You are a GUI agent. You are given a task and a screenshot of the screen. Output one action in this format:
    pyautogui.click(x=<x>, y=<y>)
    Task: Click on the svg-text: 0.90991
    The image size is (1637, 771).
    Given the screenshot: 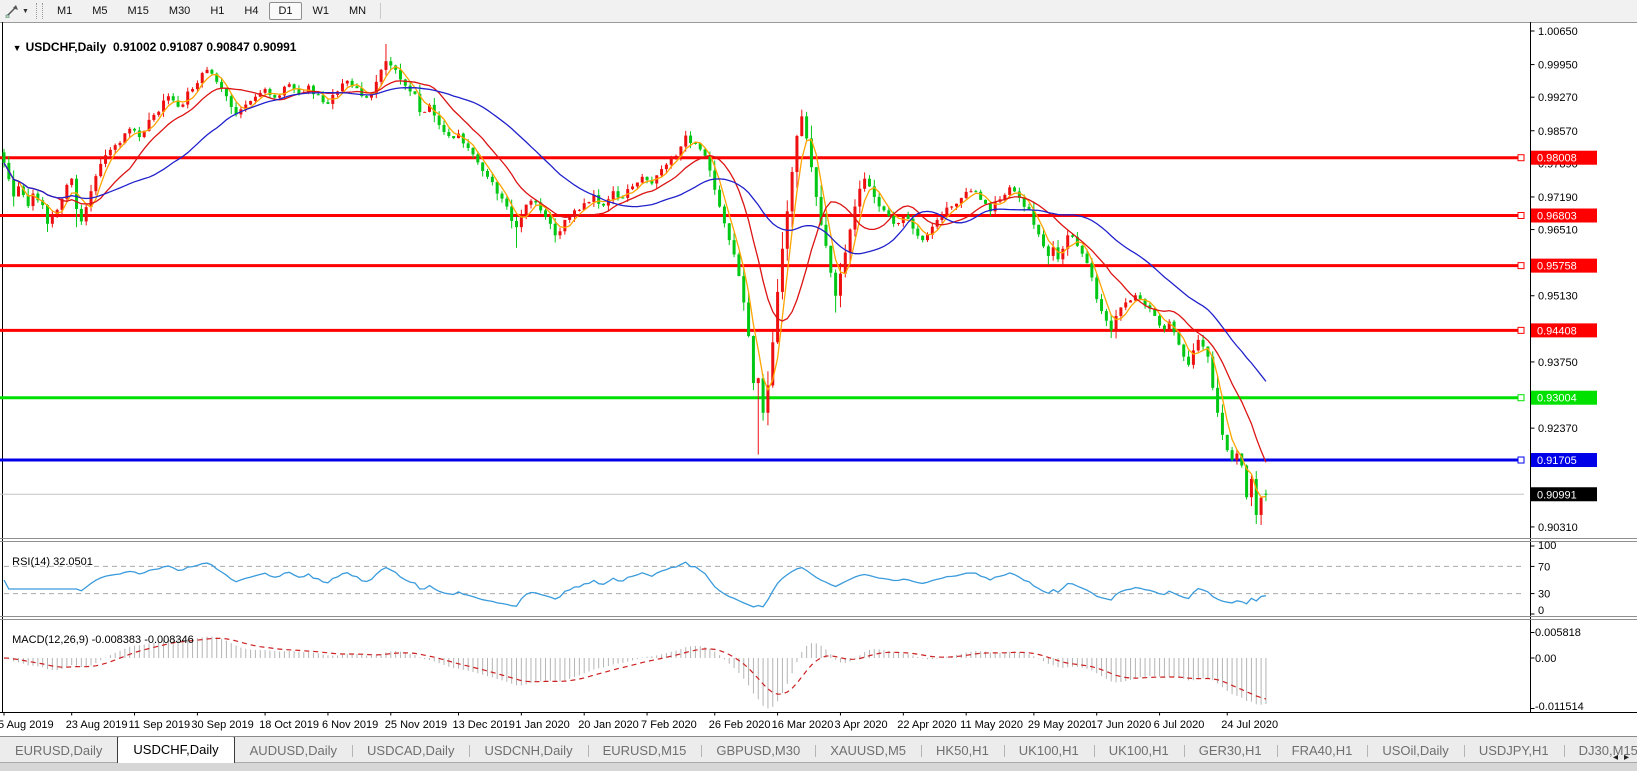 What is the action you would take?
    pyautogui.click(x=1557, y=495)
    